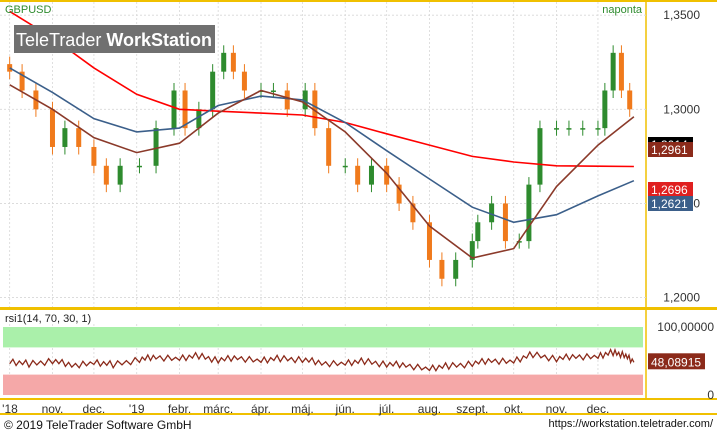 The image size is (717, 440). I want to click on x-tick-label: júl., so click(386, 409).